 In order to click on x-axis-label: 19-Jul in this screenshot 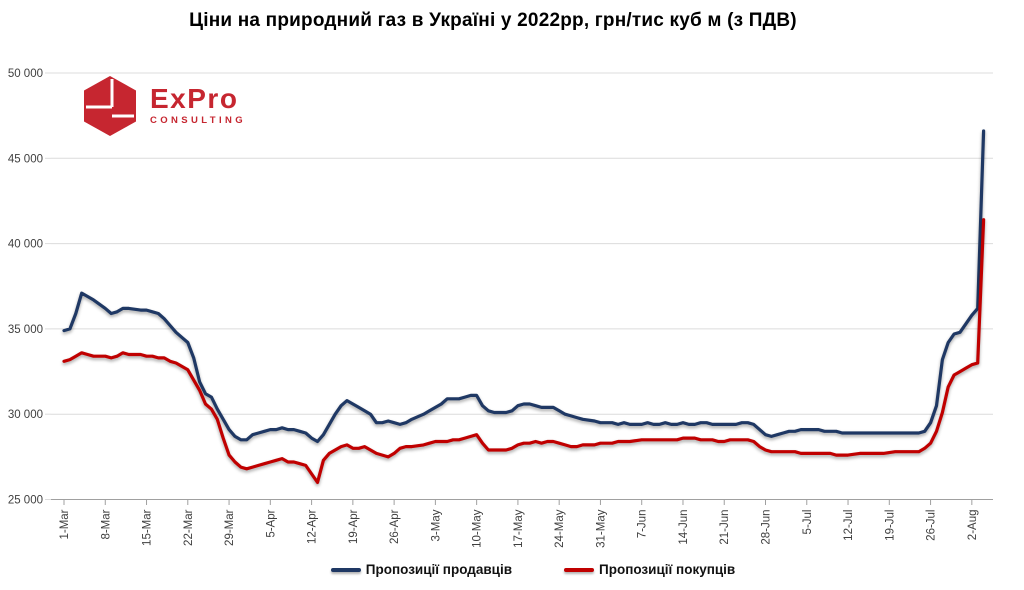, I will do `click(890, 525)`.